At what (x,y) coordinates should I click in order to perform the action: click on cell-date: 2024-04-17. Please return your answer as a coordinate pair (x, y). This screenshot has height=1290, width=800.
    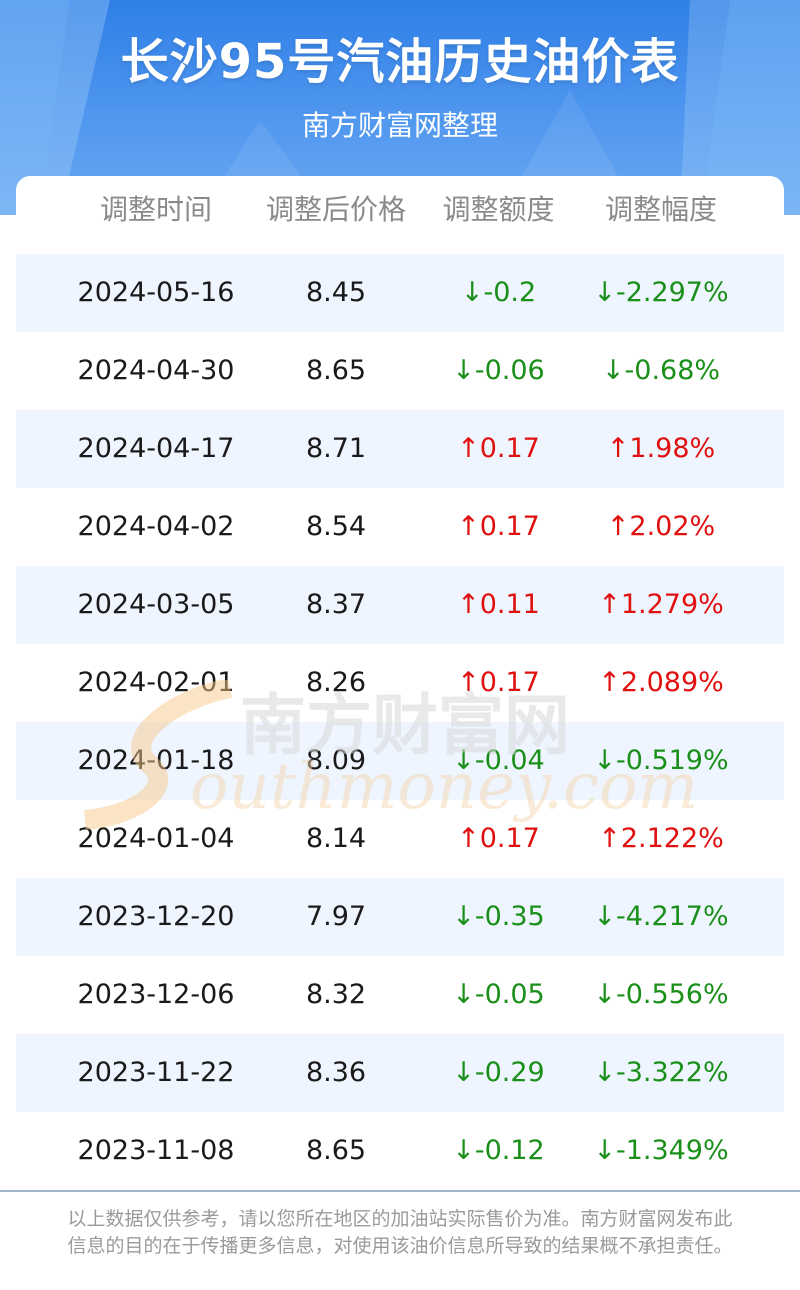
    Looking at the image, I should click on (156, 448).